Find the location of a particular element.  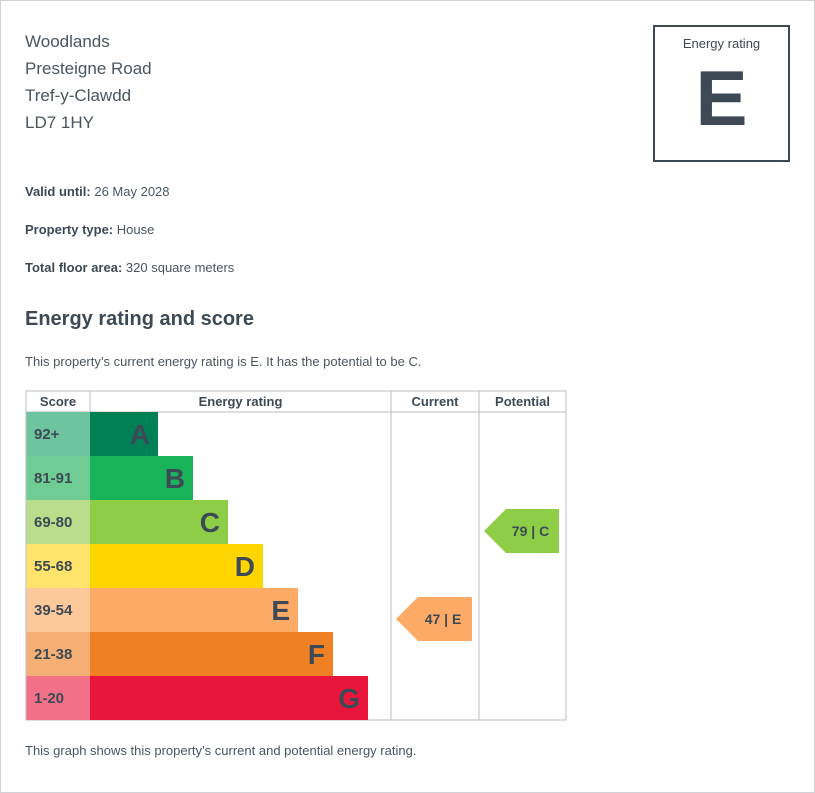

epc-headers: Score Energy rating Current Potential is located at coordinates (295, 401).